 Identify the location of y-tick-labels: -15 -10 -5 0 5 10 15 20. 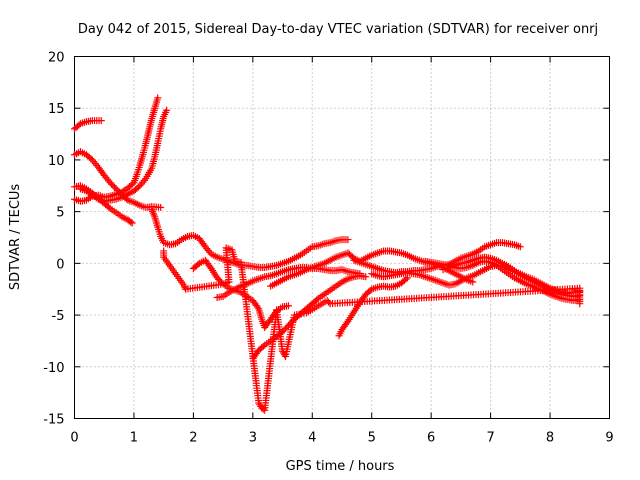
(53, 239).